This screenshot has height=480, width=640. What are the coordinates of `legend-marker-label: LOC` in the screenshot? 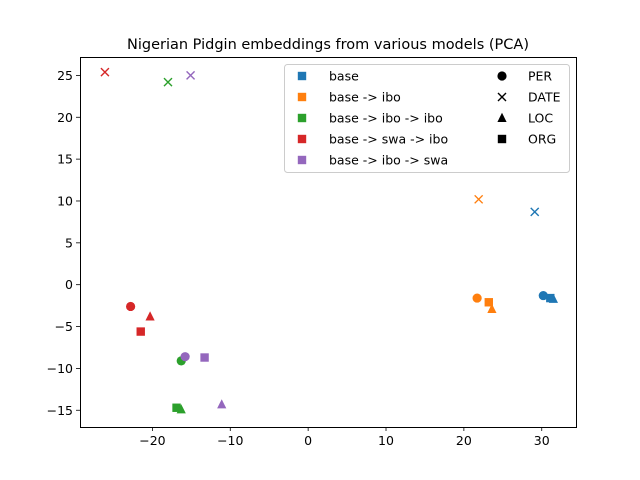 It's located at (540, 118).